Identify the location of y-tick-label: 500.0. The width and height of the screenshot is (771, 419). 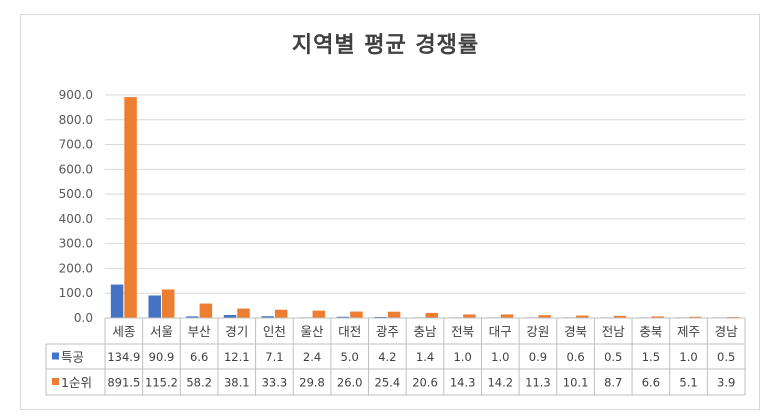
(76, 194).